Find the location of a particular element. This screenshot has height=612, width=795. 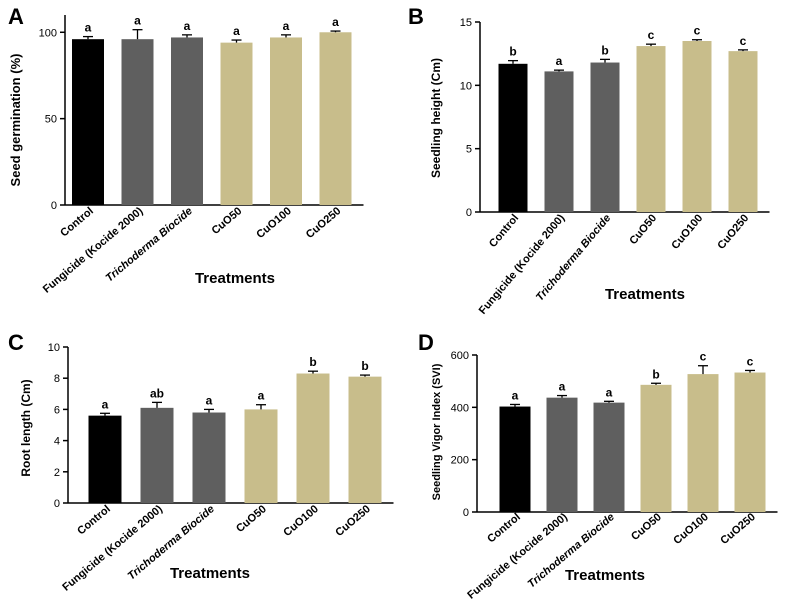

panel-d-xlabel: Treatments is located at coordinates (605, 575).